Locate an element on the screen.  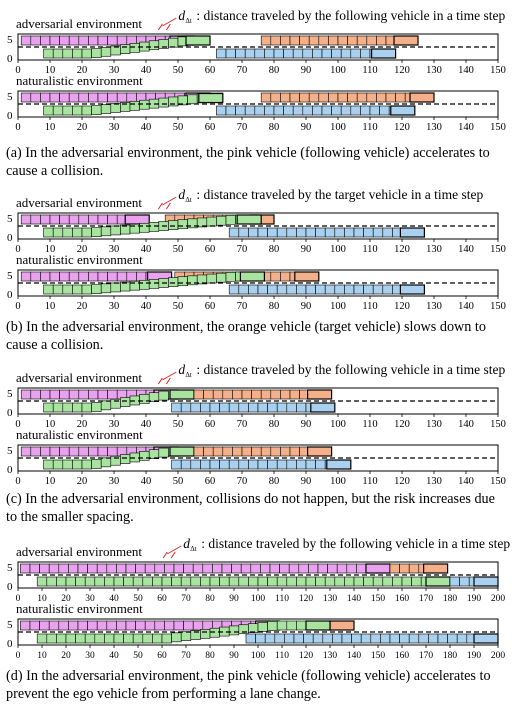
x-tick-label: 200 is located at coordinates (498, 599).